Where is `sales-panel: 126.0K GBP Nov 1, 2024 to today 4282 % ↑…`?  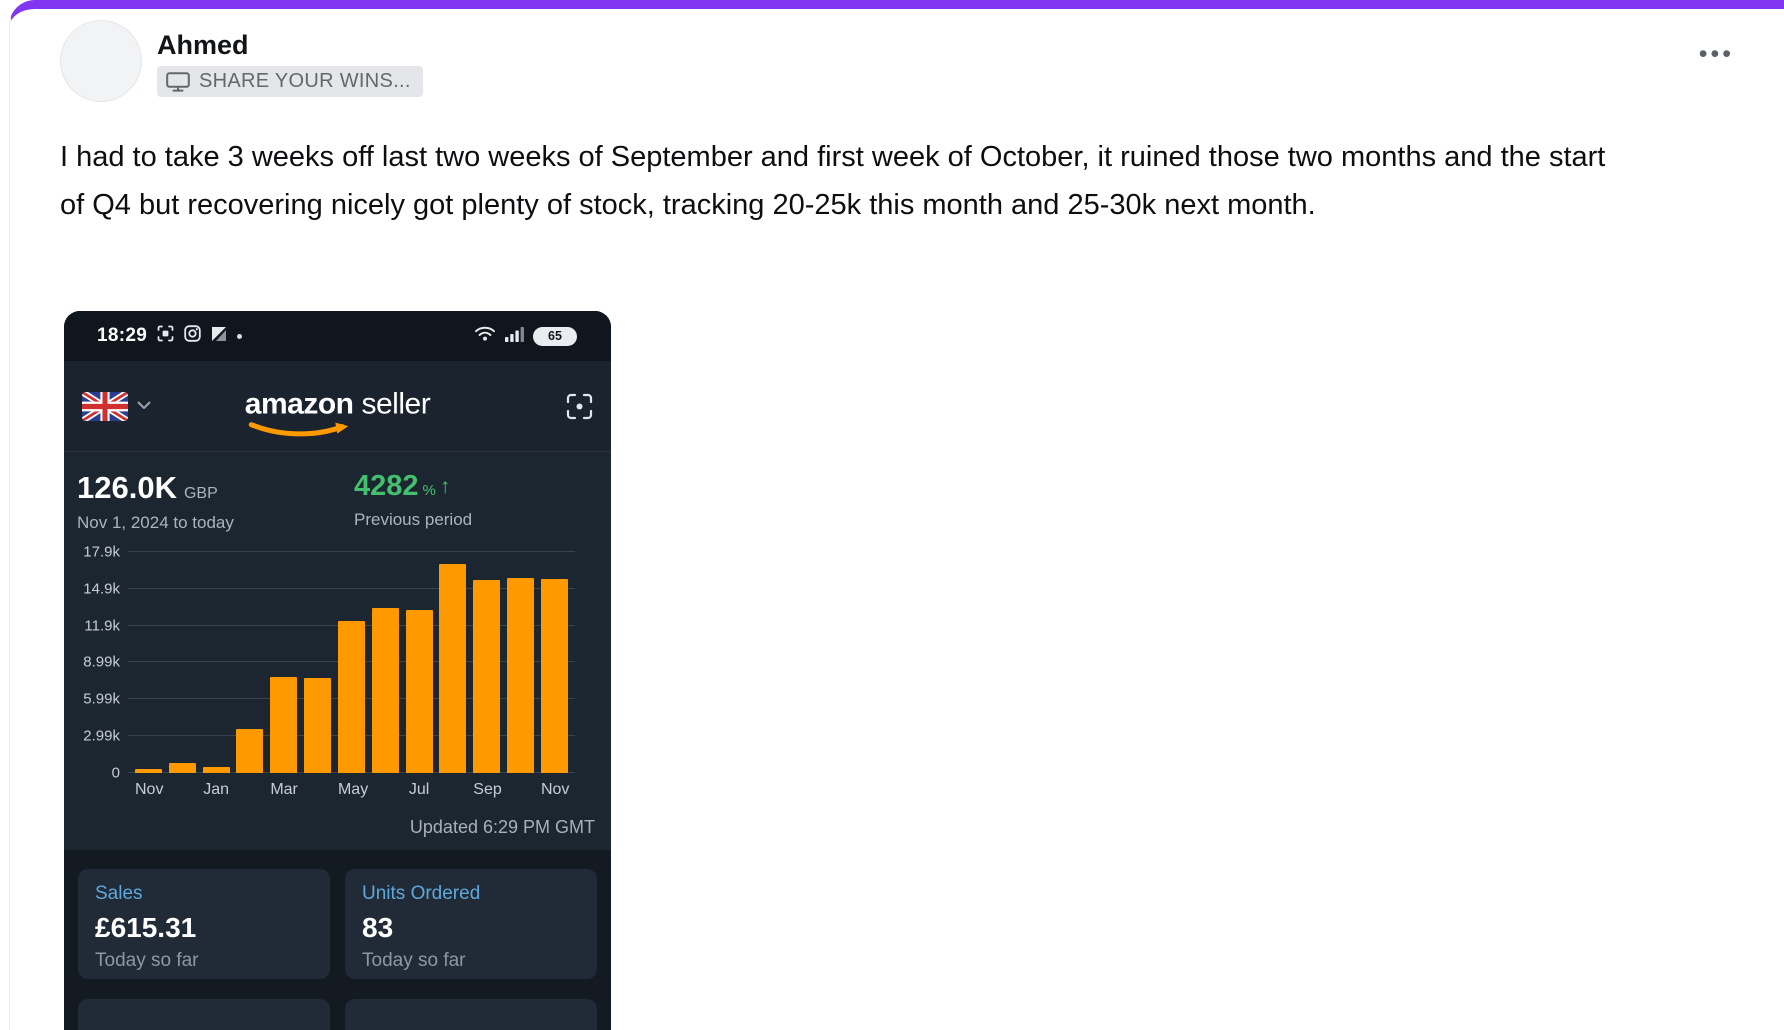
sales-panel: 126.0K GBP Nov 1, 2024 to today 4282 % ↑… is located at coordinates (337, 651).